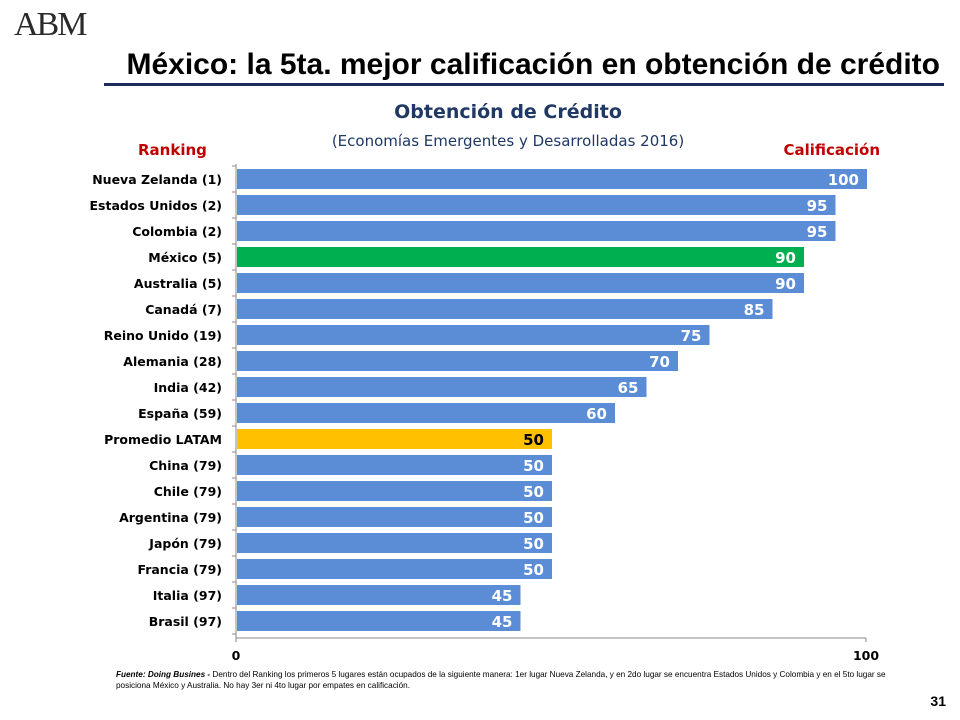 This screenshot has height=720, width=960. I want to click on category-label: Brasil (97), so click(185, 621).